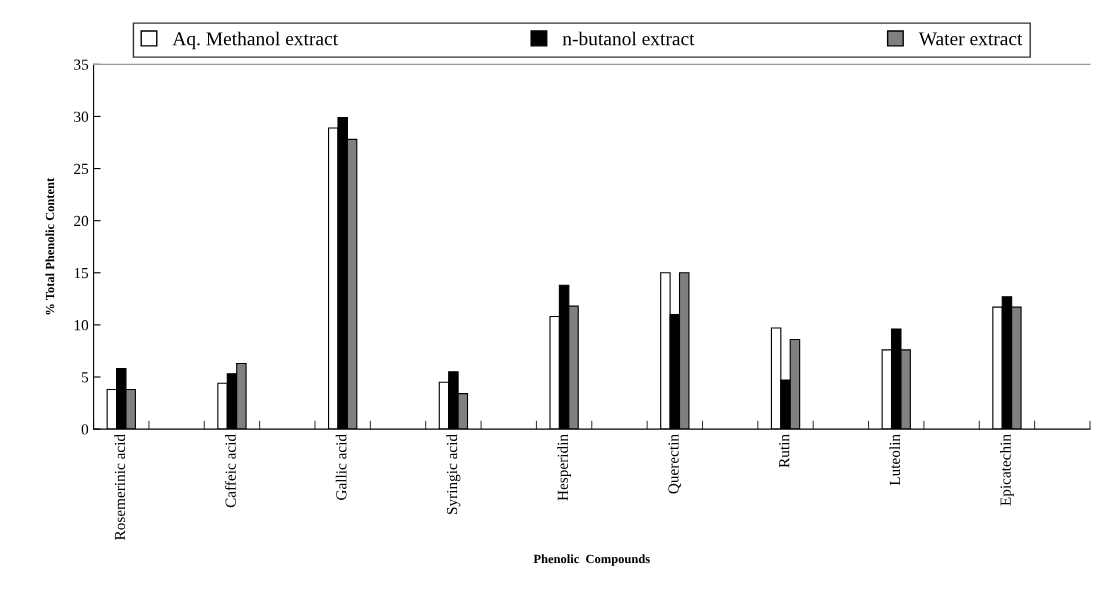  I want to click on y-tick-label: 15, so click(81, 273).